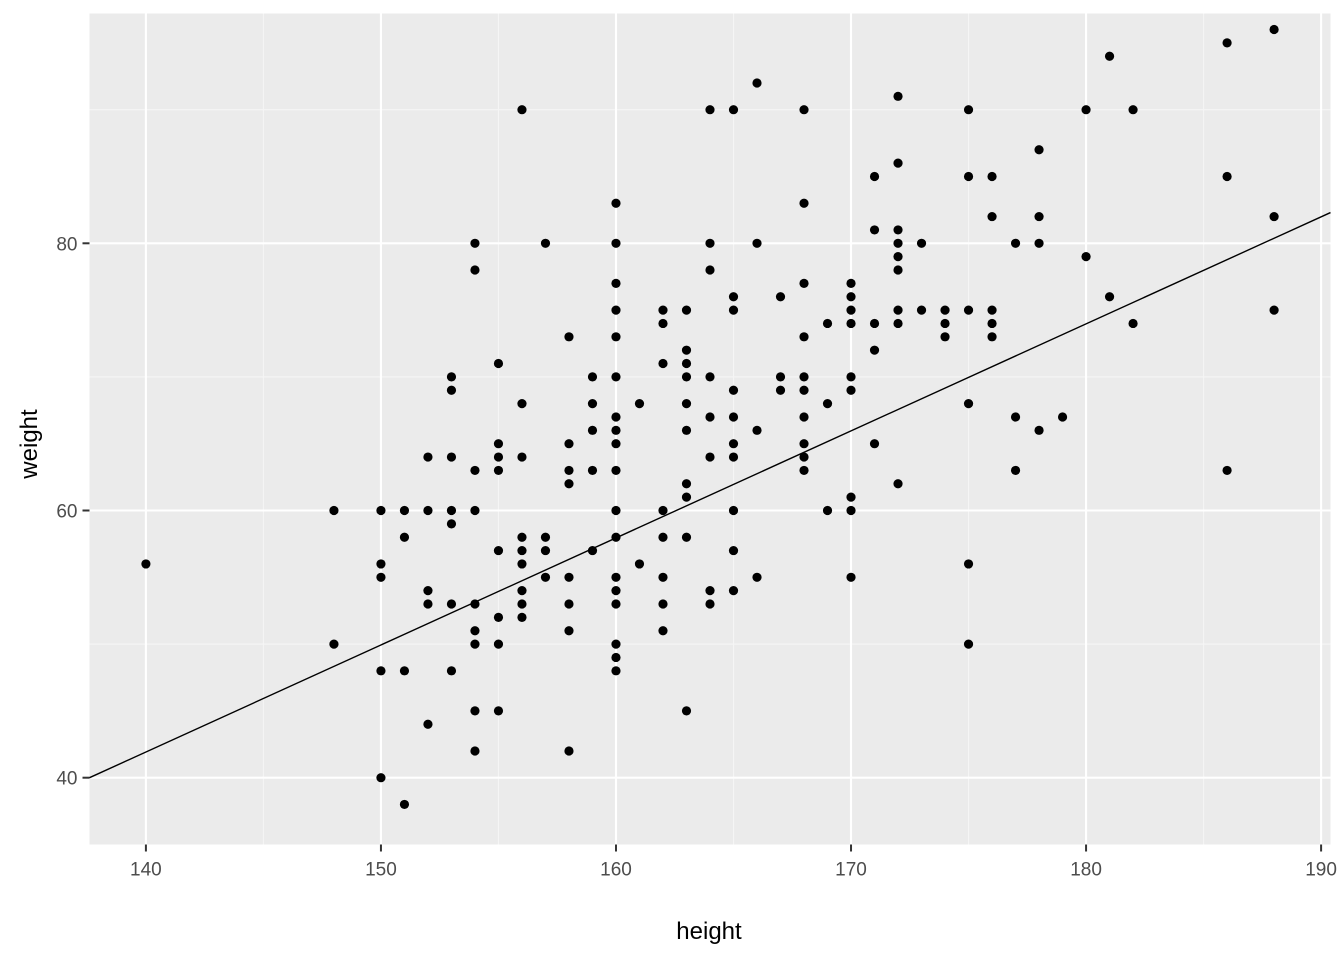  I want to click on x-axis-ticks: 140 150 160 170 180 190, so click(733, 862).